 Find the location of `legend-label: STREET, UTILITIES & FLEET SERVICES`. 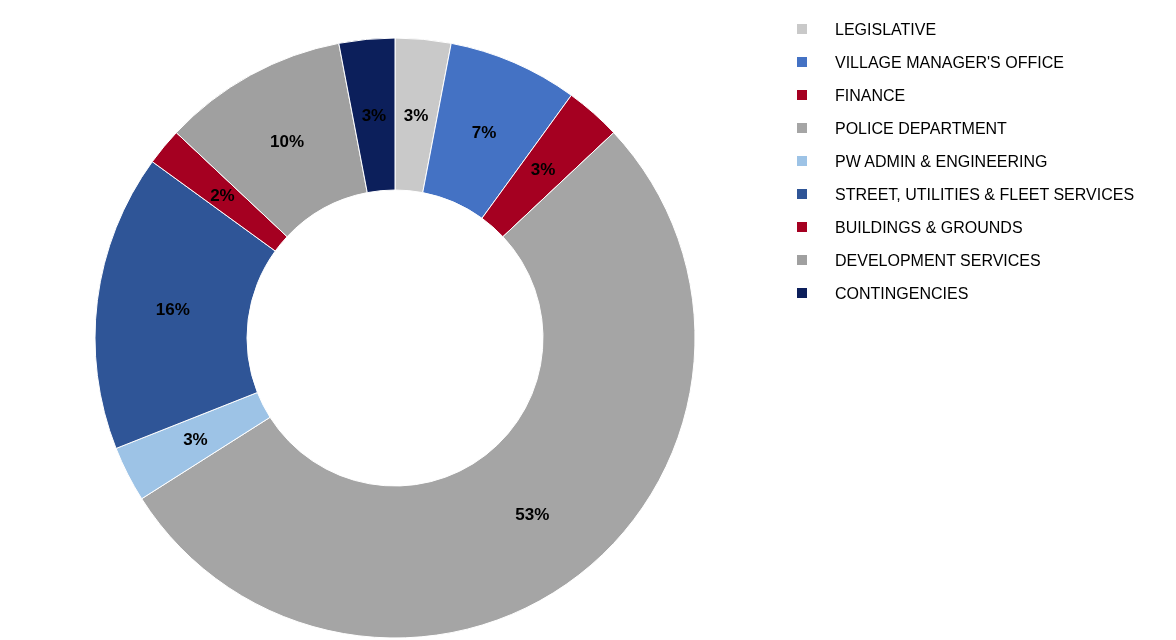

legend-label: STREET, UTILITIES & FLEET SERVICES is located at coordinates (985, 194).